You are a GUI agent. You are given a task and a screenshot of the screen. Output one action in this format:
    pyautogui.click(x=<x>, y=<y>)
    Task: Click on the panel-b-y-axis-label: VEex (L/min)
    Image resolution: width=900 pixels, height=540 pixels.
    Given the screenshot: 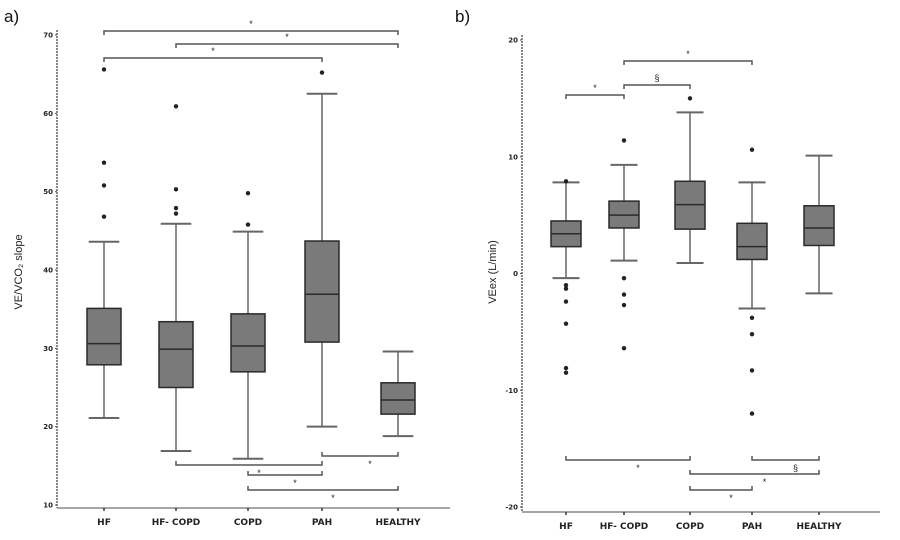 What is the action you would take?
    pyautogui.click(x=493, y=272)
    